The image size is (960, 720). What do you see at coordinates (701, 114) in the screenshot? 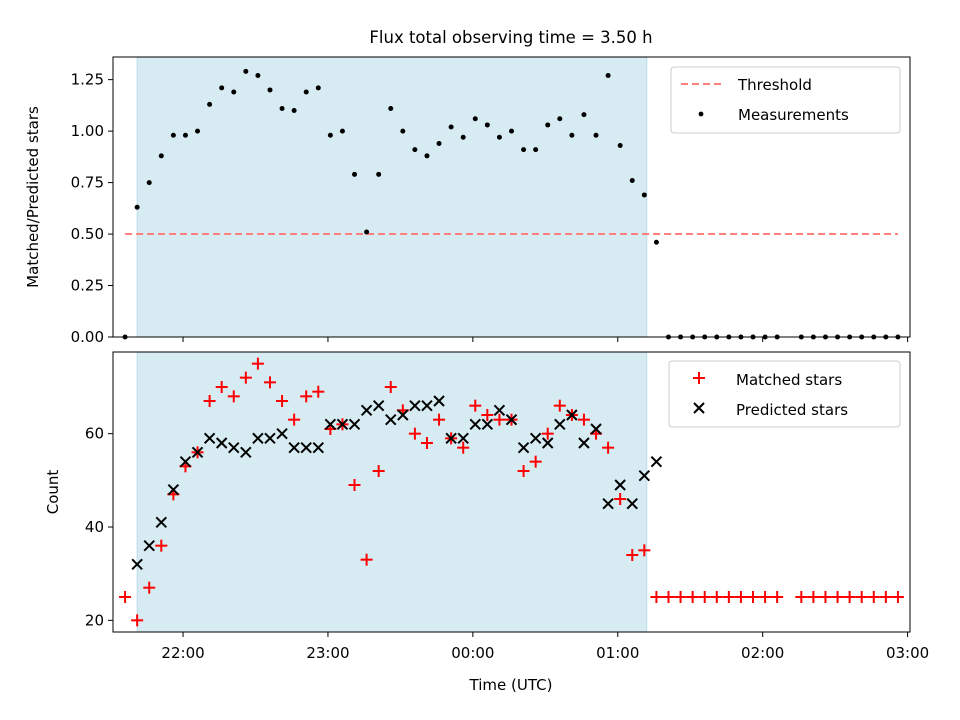
I see `measurements-legend-swatch` at bounding box center [701, 114].